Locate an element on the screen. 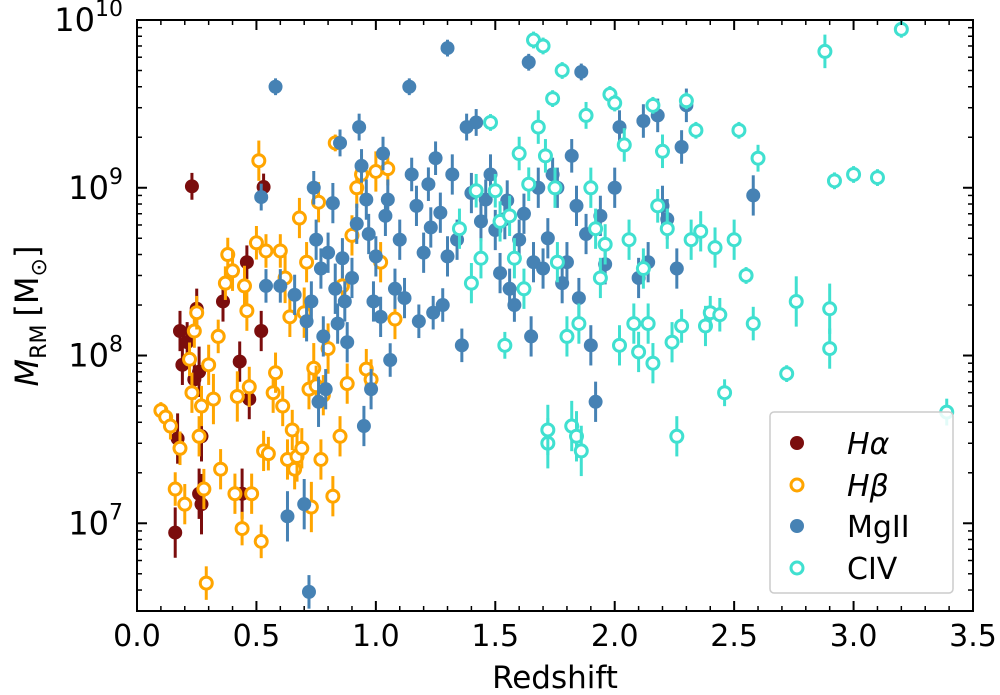 Image resolution: width=1000 pixels, height=695 pixels. legend-label-halpha-greek: α is located at coordinates (880, 444).